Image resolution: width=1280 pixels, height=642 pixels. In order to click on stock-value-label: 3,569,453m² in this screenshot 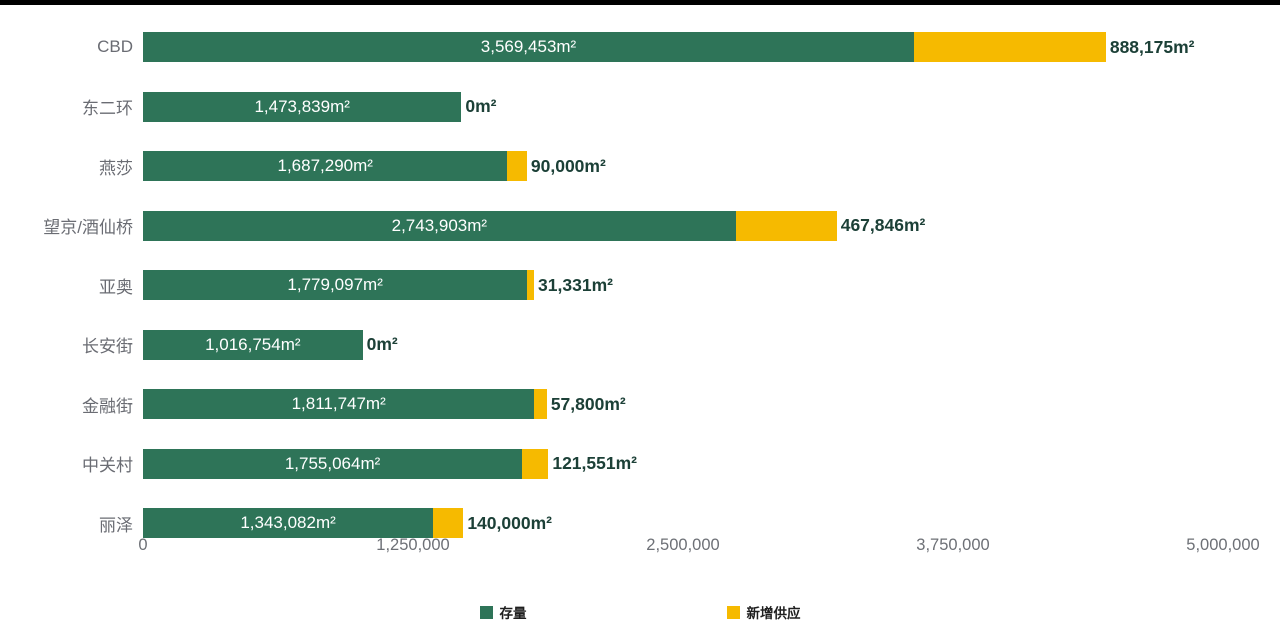, I will do `click(528, 46)`.